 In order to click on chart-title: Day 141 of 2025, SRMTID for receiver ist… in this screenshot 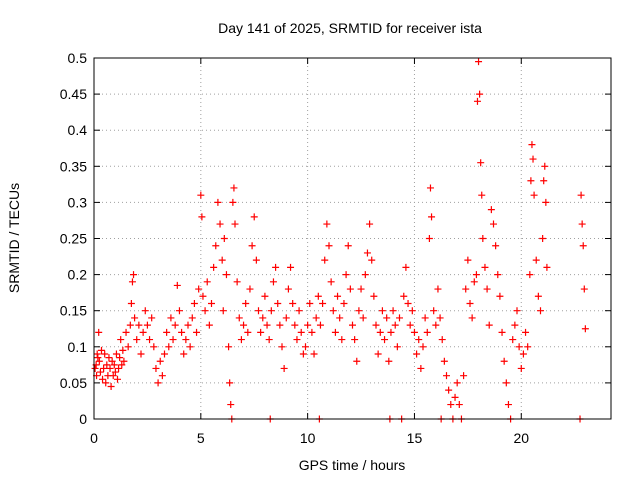, I will do `click(350, 28)`.